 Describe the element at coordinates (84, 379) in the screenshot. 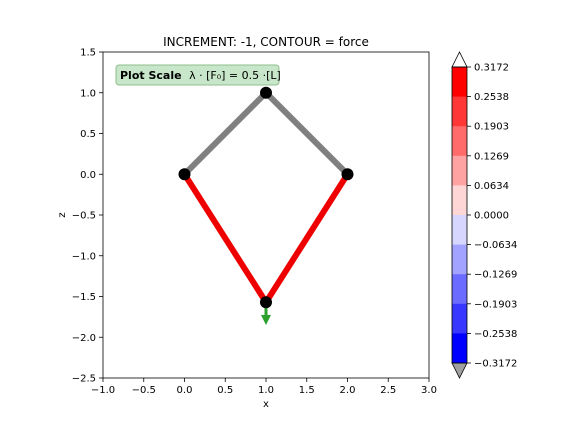

I see `y-tick-label: −2.5` at that location.